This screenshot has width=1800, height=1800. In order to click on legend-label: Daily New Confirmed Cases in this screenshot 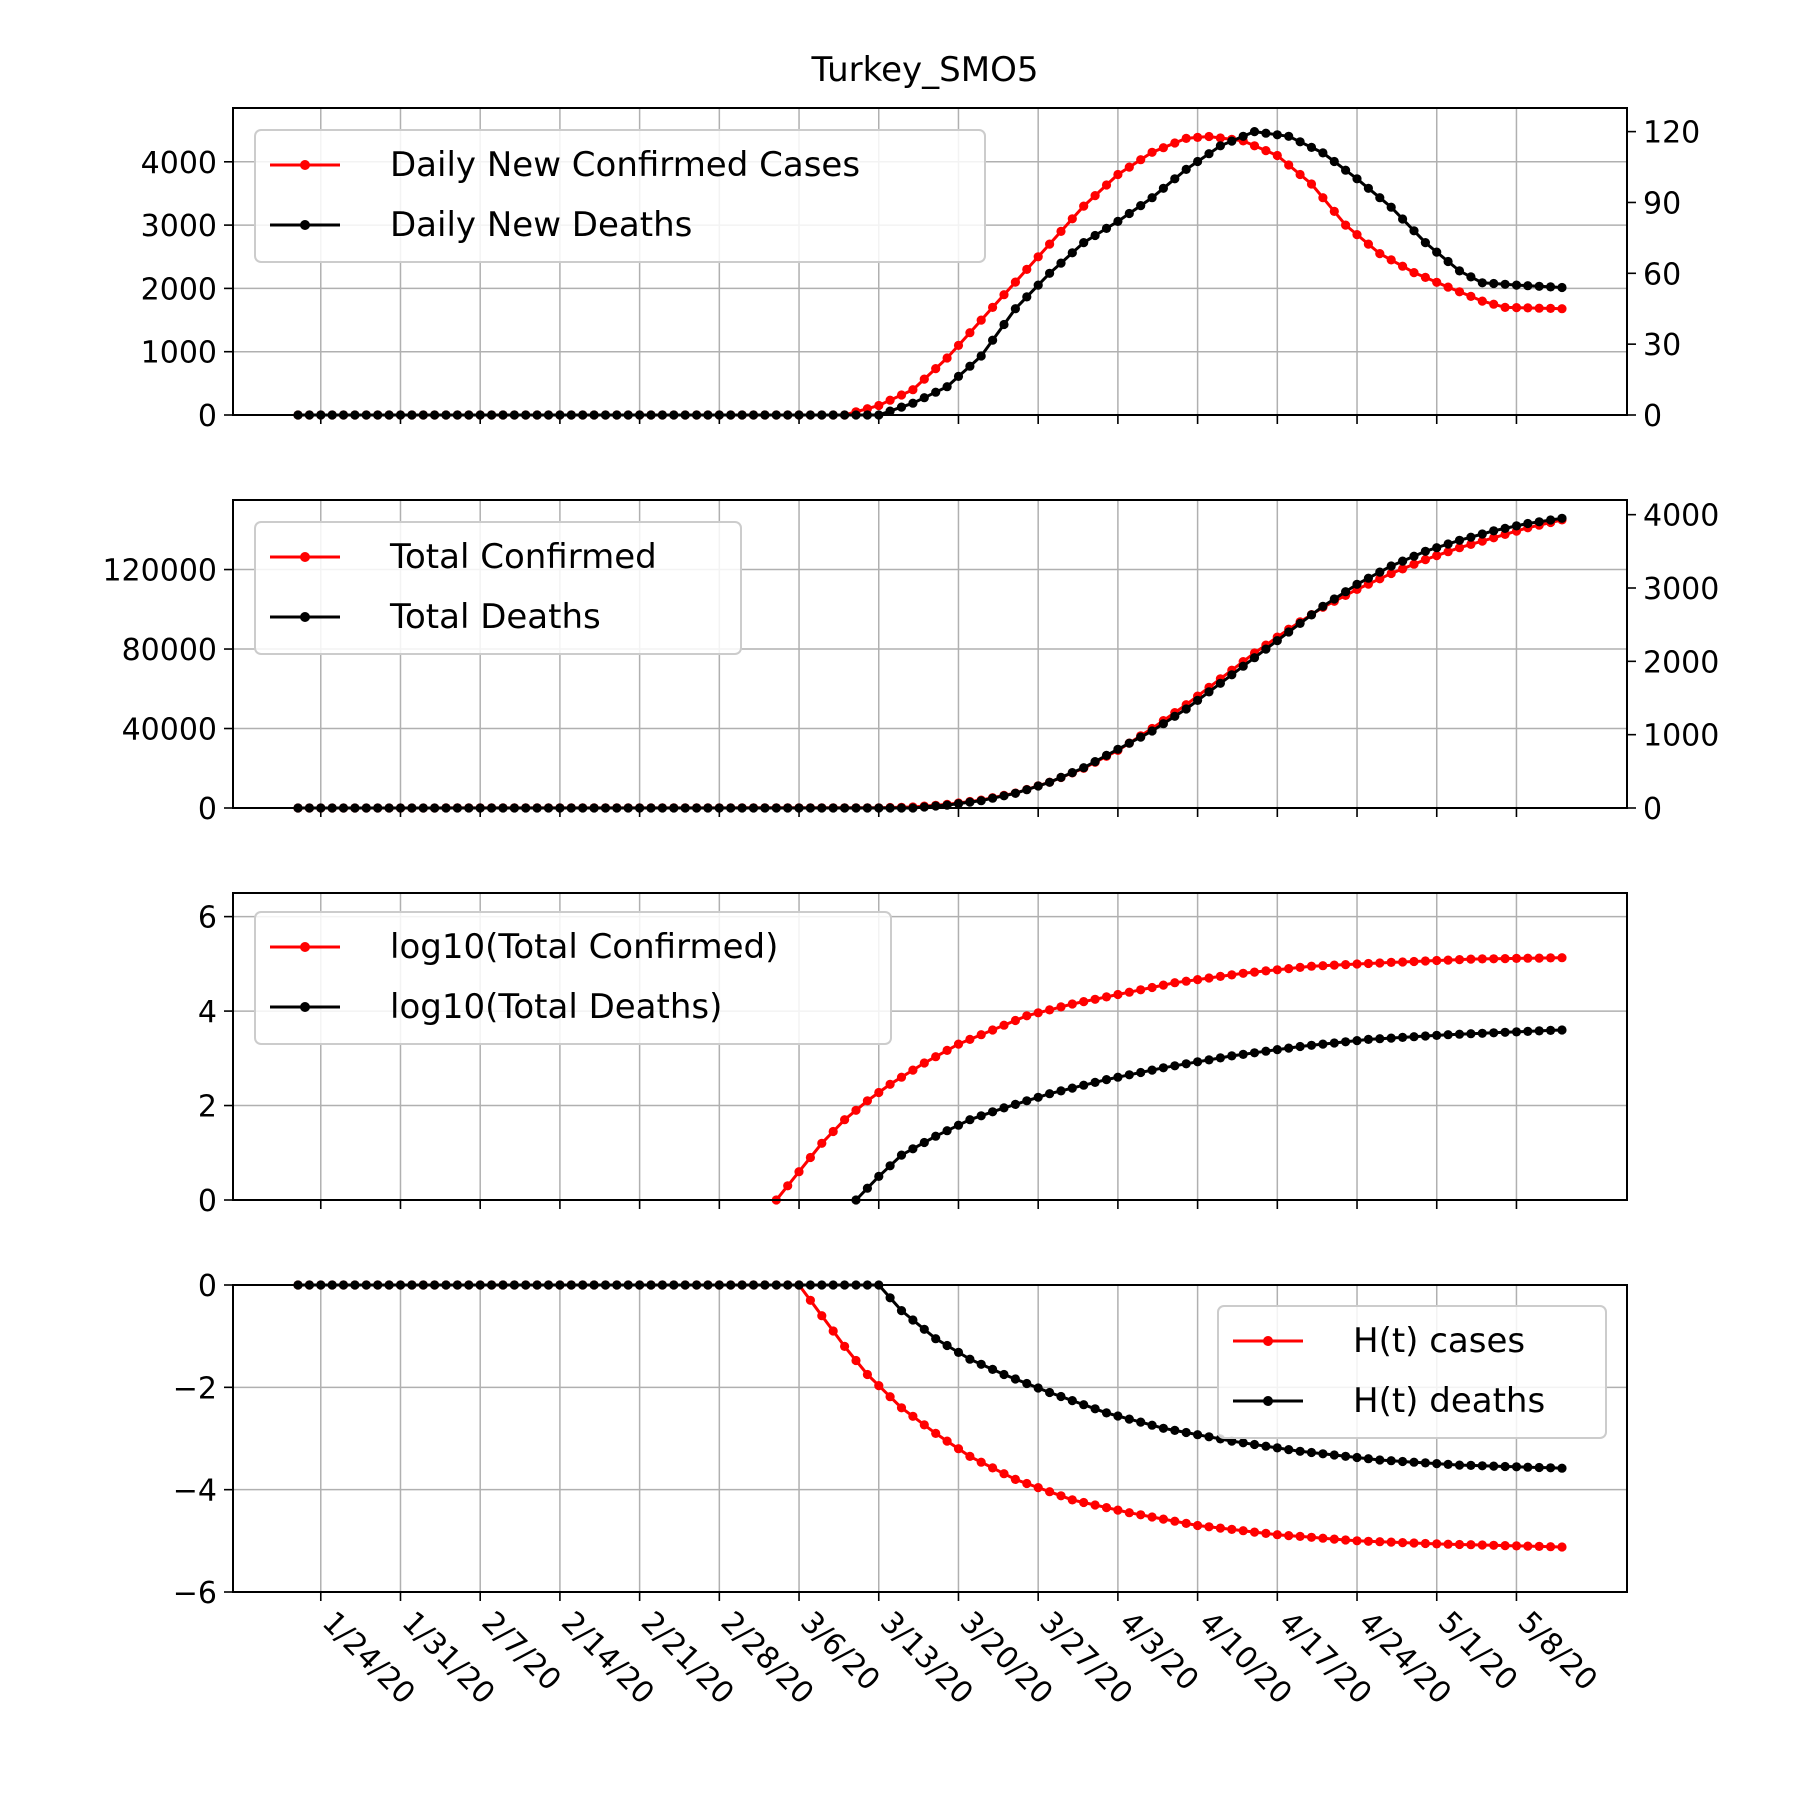, I will do `click(625, 165)`.